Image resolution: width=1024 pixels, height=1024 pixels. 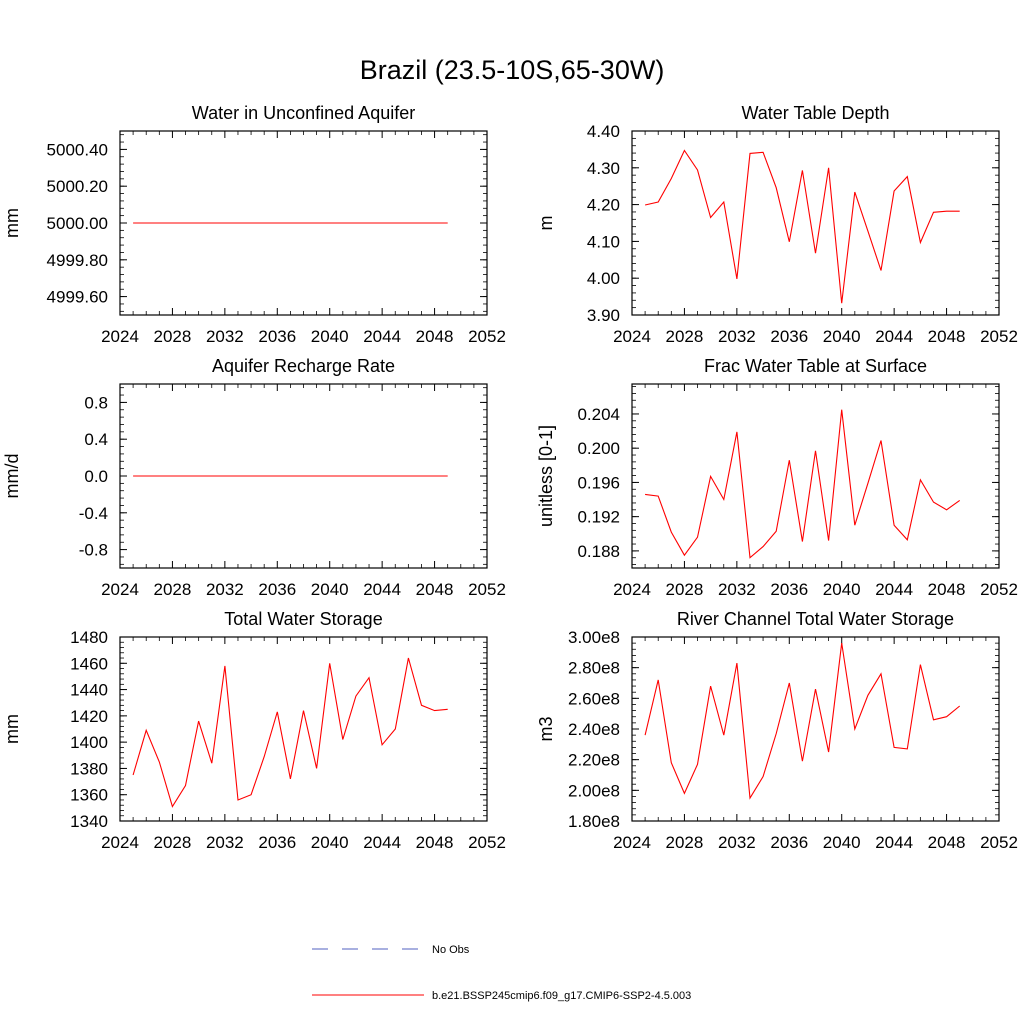 What do you see at coordinates (594, 637) in the screenshot?
I see `y-tick-label: 3.00e8` at bounding box center [594, 637].